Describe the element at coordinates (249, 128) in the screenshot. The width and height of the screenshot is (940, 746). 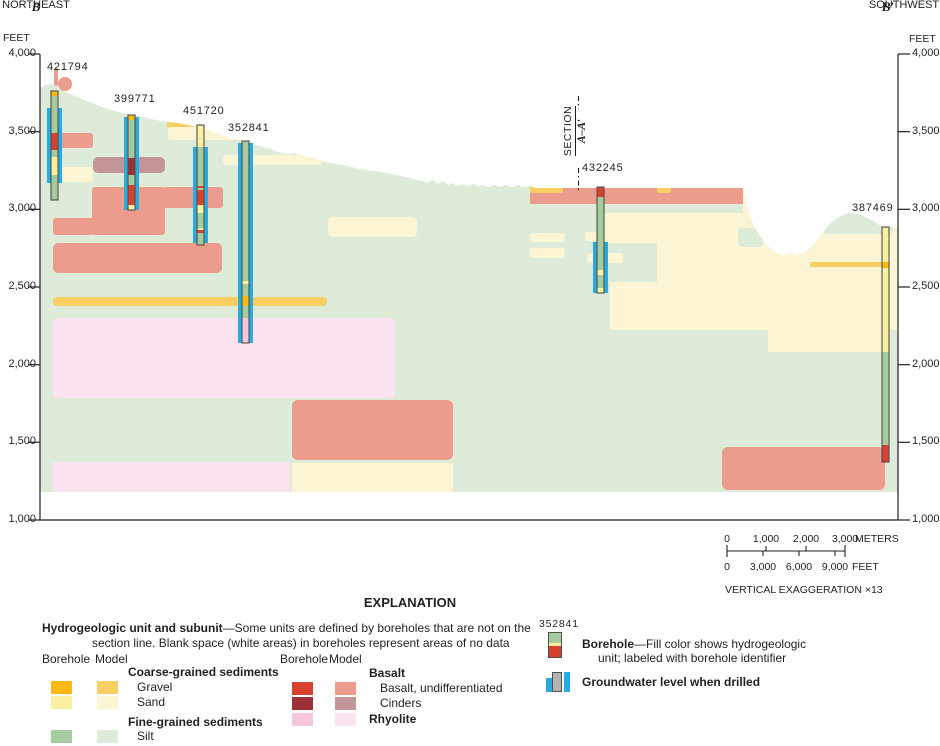
I see `borehole-label-352841: 352841` at that location.